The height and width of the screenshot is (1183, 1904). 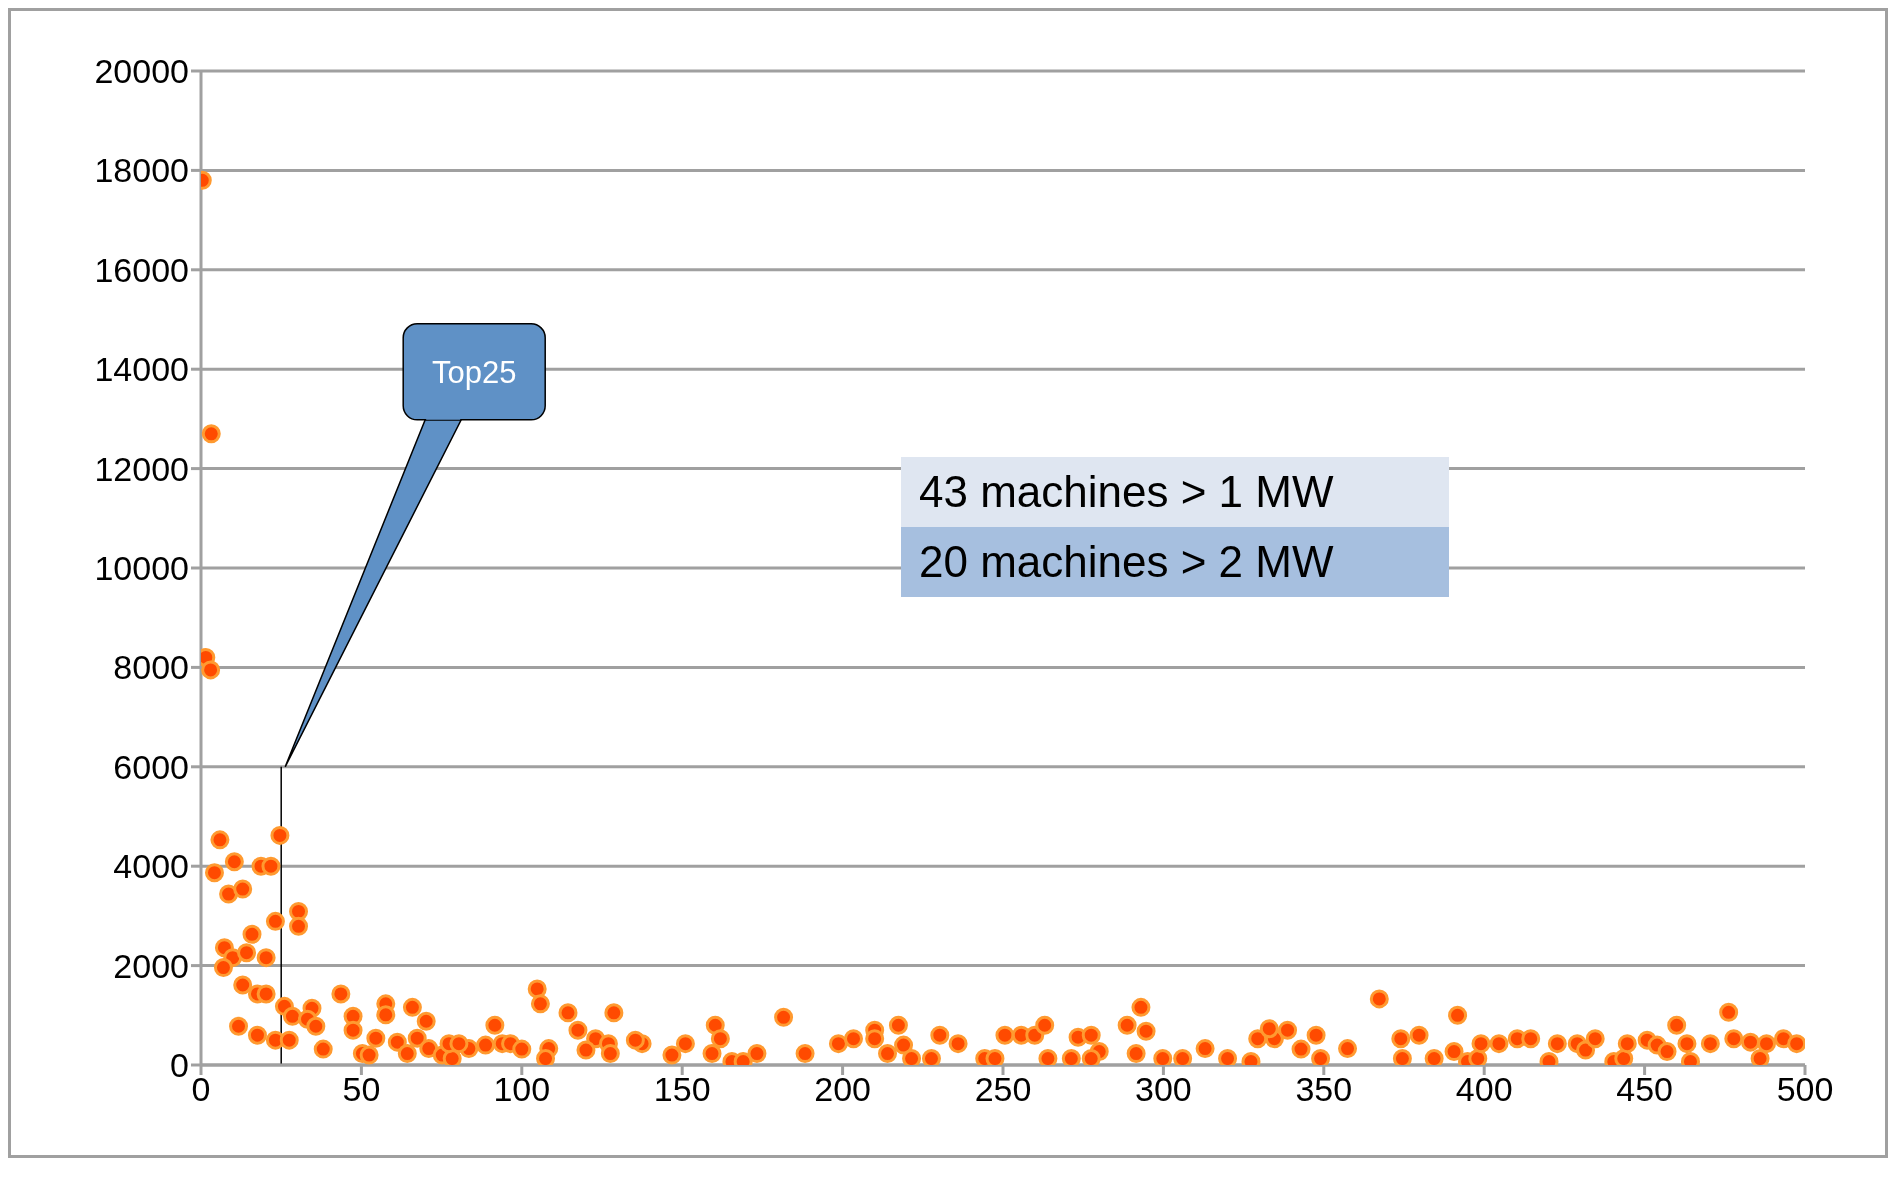 I want to click on x-tick-label: 350, so click(x=1324, y=1089).